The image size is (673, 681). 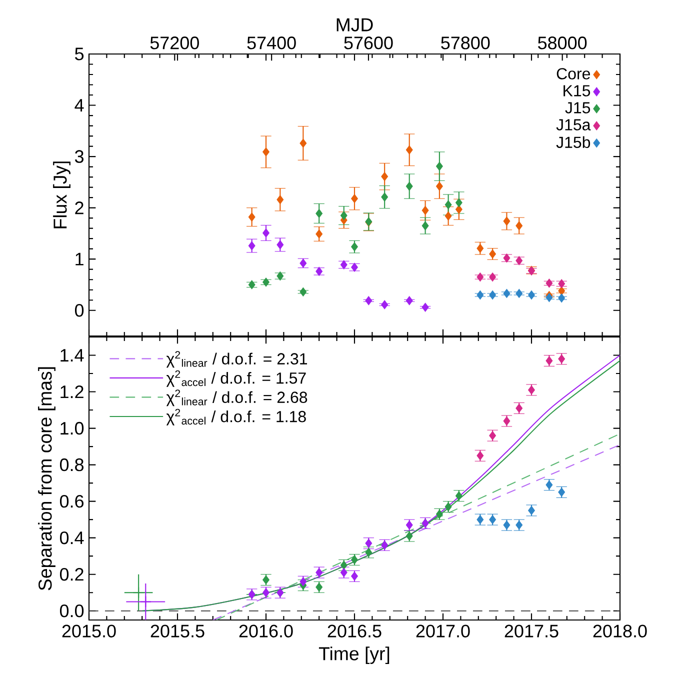 I want to click on x2-axis-title: MJD, so click(x=354, y=25).